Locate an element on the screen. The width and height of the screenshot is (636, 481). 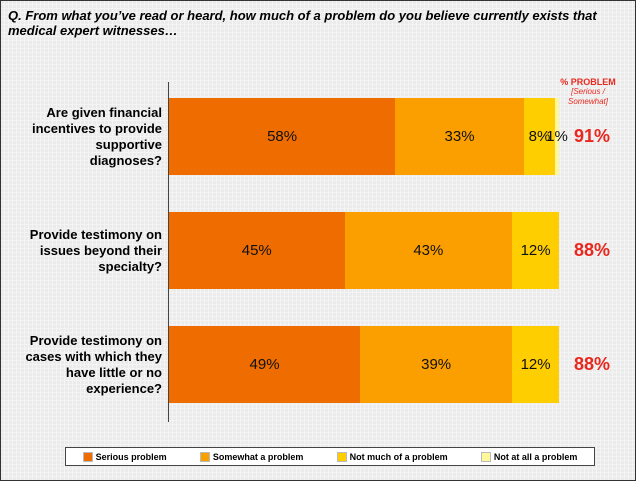
bar-segment-somewhat: 43% is located at coordinates (428, 250).